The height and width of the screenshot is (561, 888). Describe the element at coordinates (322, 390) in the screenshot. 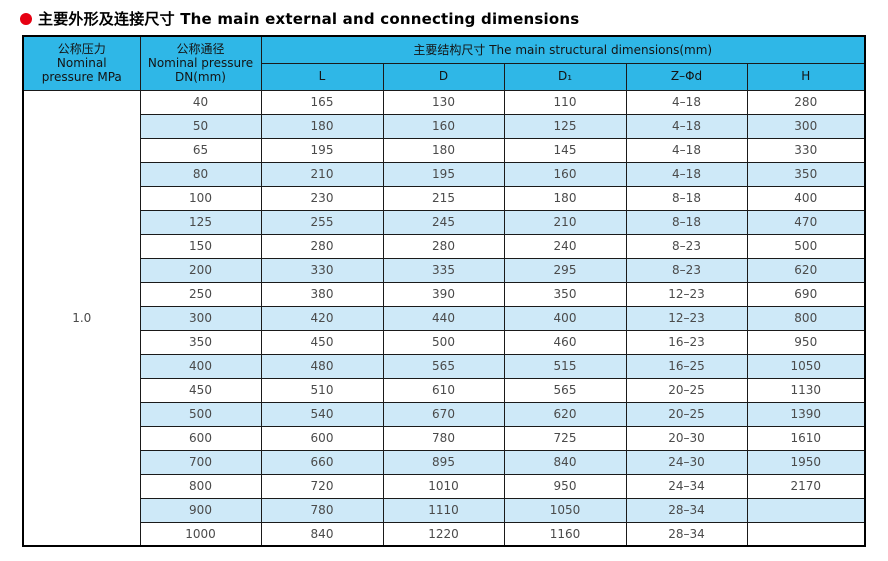

I see `table-cell: 510` at that location.